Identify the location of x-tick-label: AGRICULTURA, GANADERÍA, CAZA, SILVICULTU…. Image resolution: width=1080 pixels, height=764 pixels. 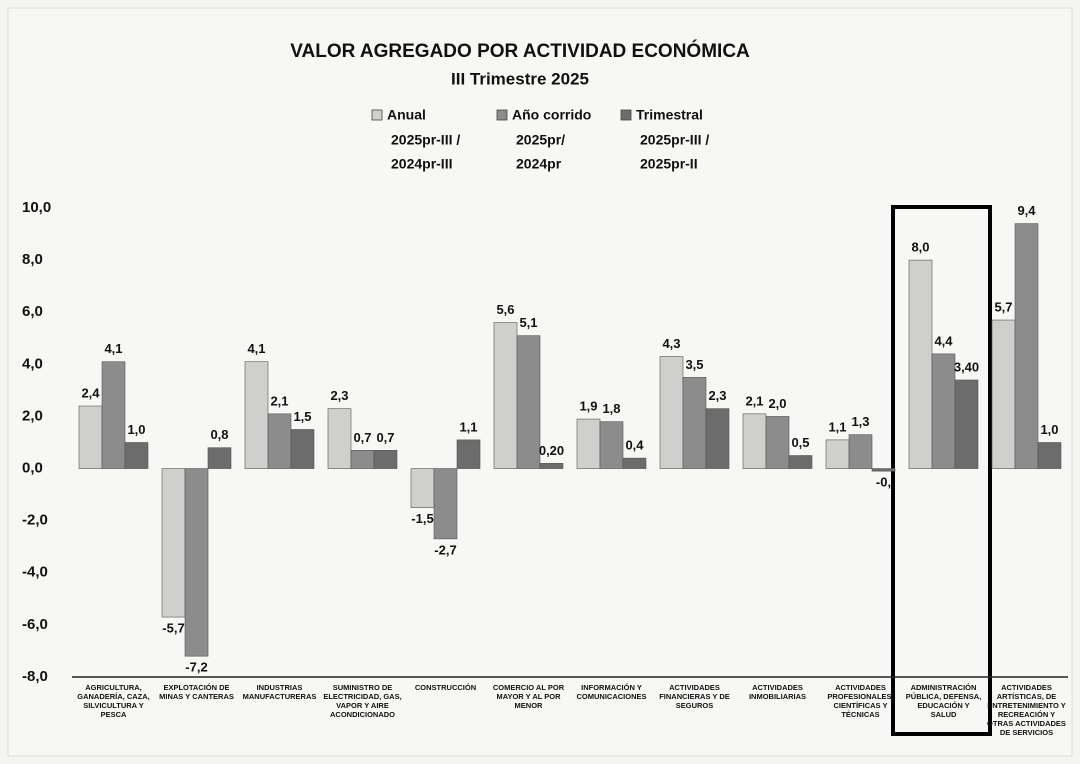
(113, 701).